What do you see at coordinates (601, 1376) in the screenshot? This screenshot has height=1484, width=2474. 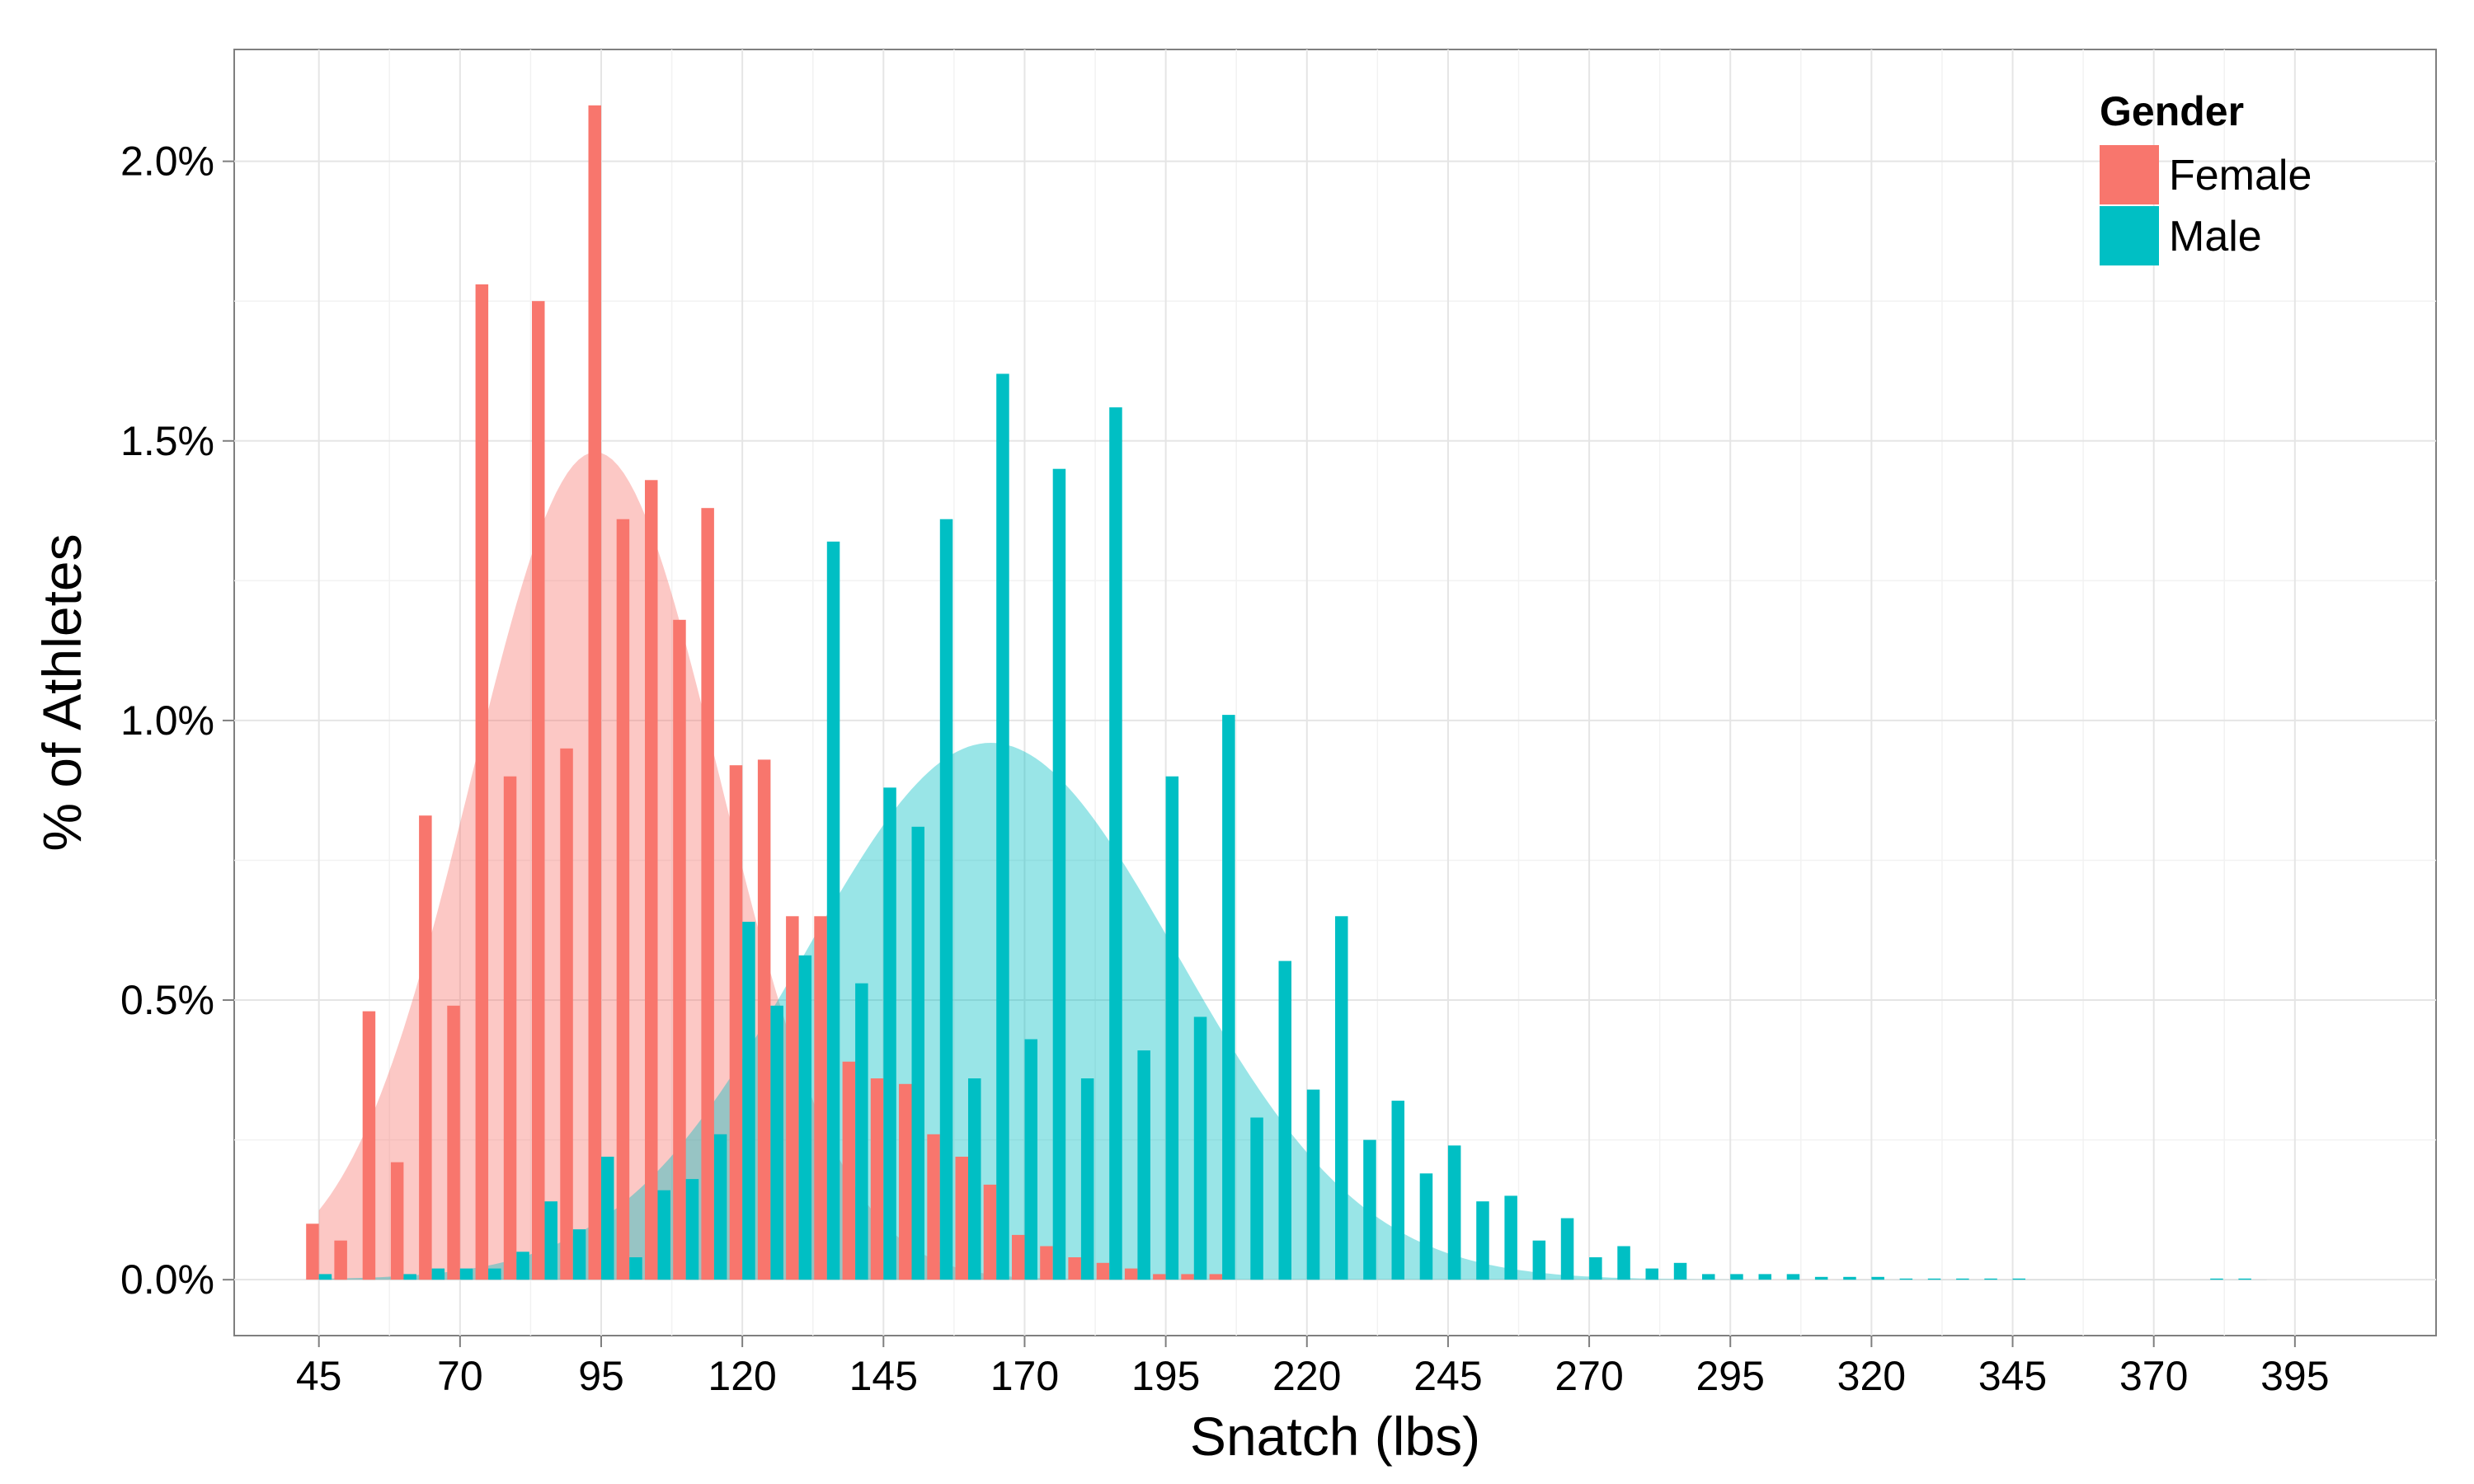 I see `x-tick-label: 95` at bounding box center [601, 1376].